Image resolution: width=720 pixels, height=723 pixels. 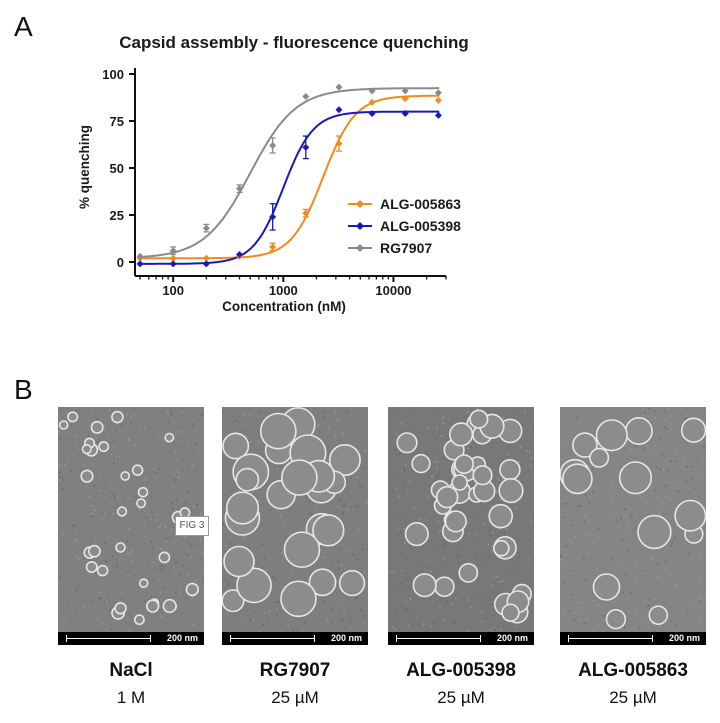 What do you see at coordinates (108, 638) in the screenshot?
I see `scale-bar-line` at bounding box center [108, 638].